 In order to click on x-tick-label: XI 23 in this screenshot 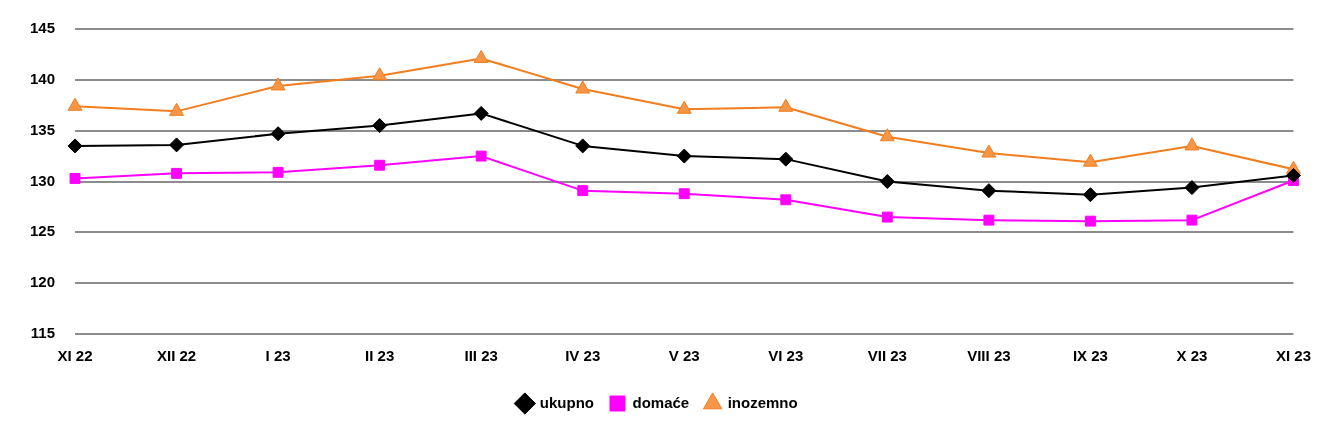, I will do `click(1293, 356)`.